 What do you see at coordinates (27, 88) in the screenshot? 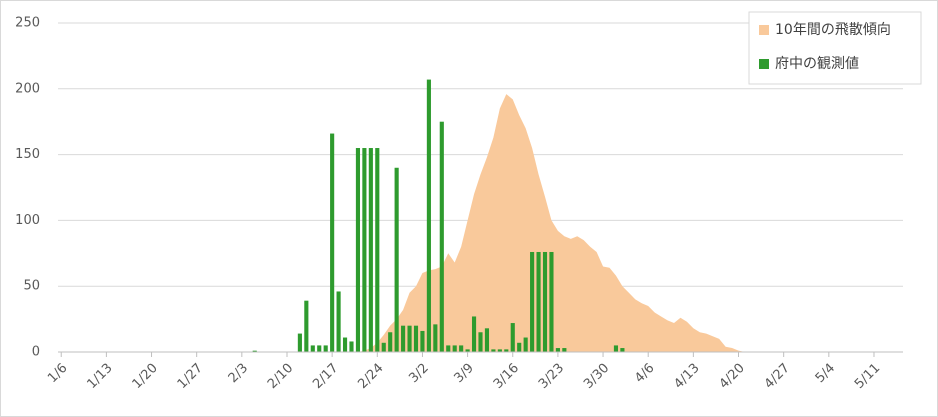
I see `y-tick-label: 200` at bounding box center [27, 88].